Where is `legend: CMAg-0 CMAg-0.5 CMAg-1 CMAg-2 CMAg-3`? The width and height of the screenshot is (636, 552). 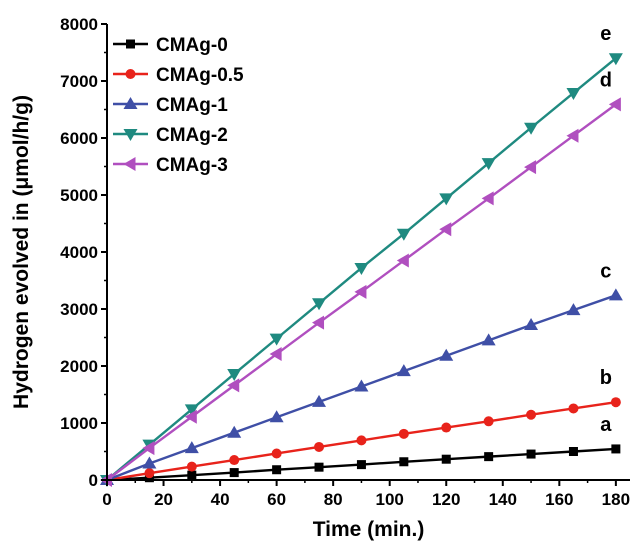
legend: CMAg-0 CMAg-0.5 CMAg-1 CMAg-2 CMAg-3 is located at coordinates (178, 105).